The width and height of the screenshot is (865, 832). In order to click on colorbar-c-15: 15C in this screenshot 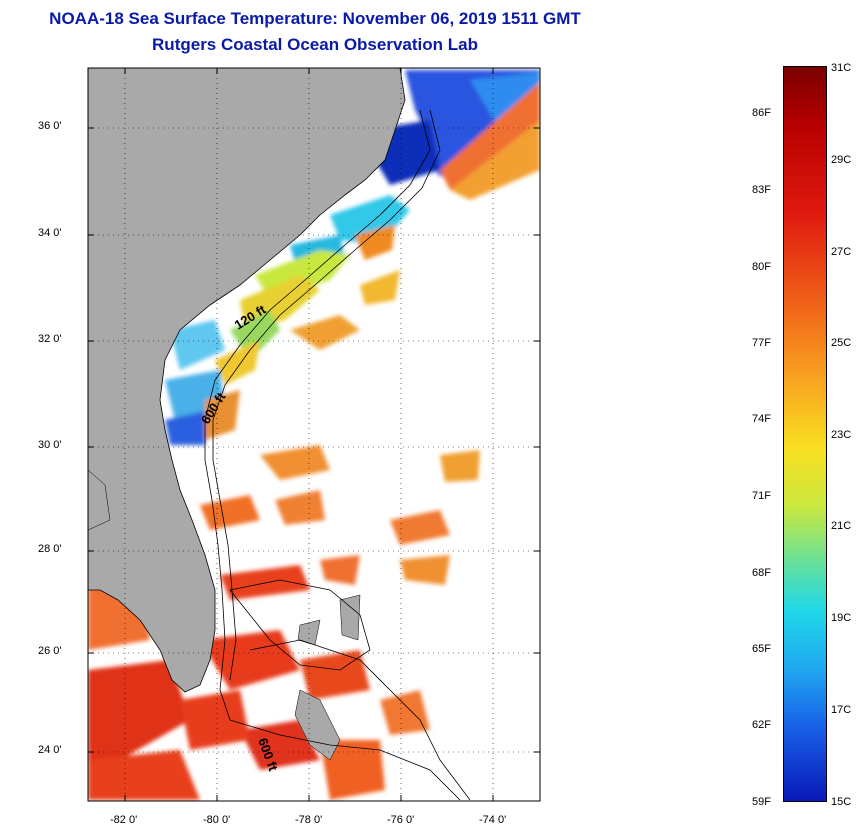, I will do `click(841, 802)`.